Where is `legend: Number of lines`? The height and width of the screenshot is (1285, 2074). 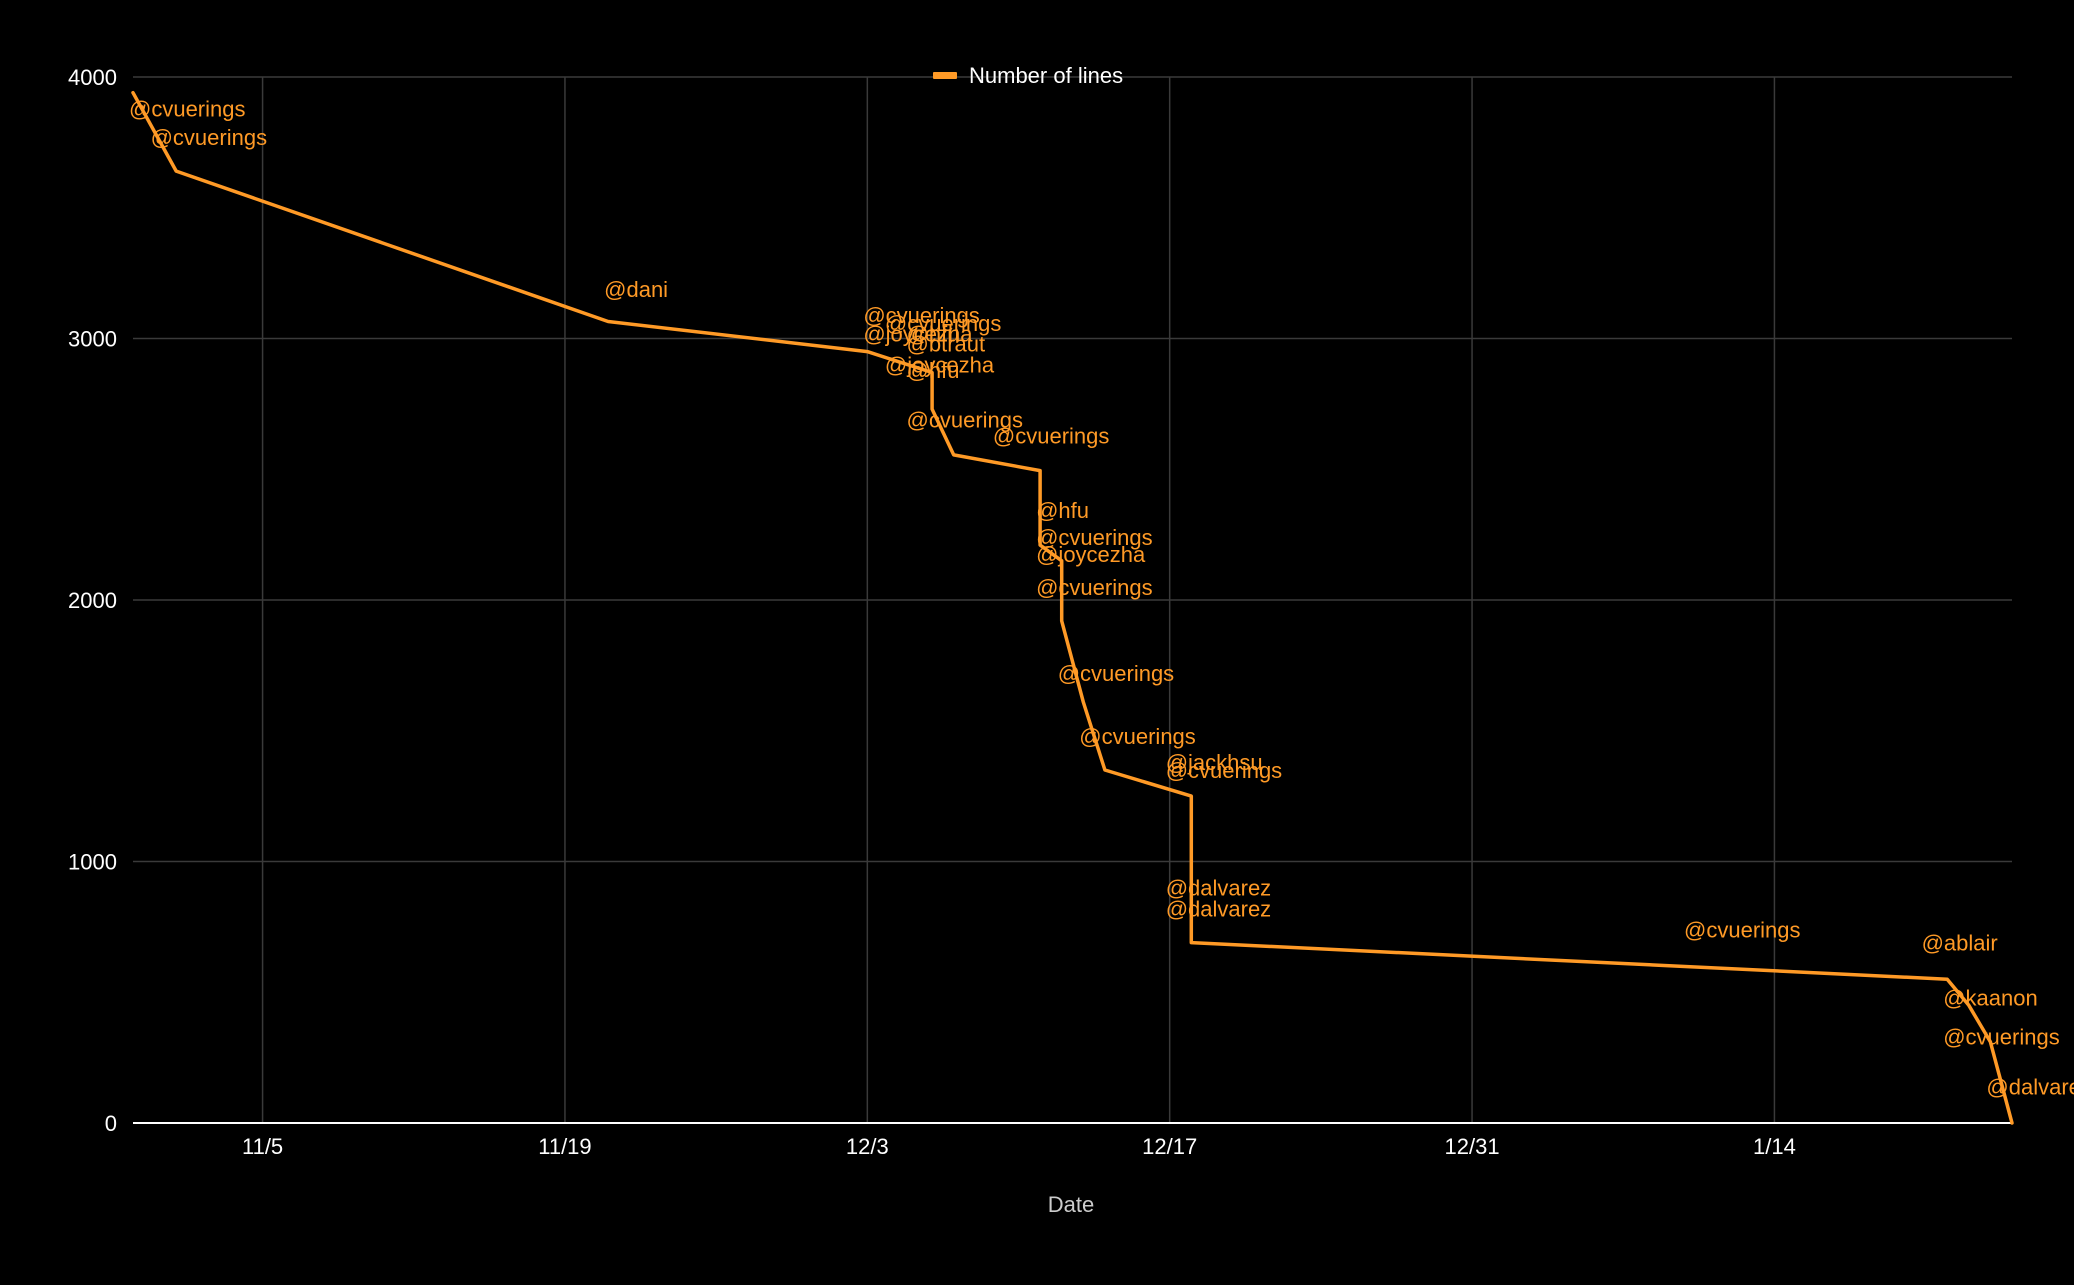 legend: Number of lines is located at coordinates (1028, 75).